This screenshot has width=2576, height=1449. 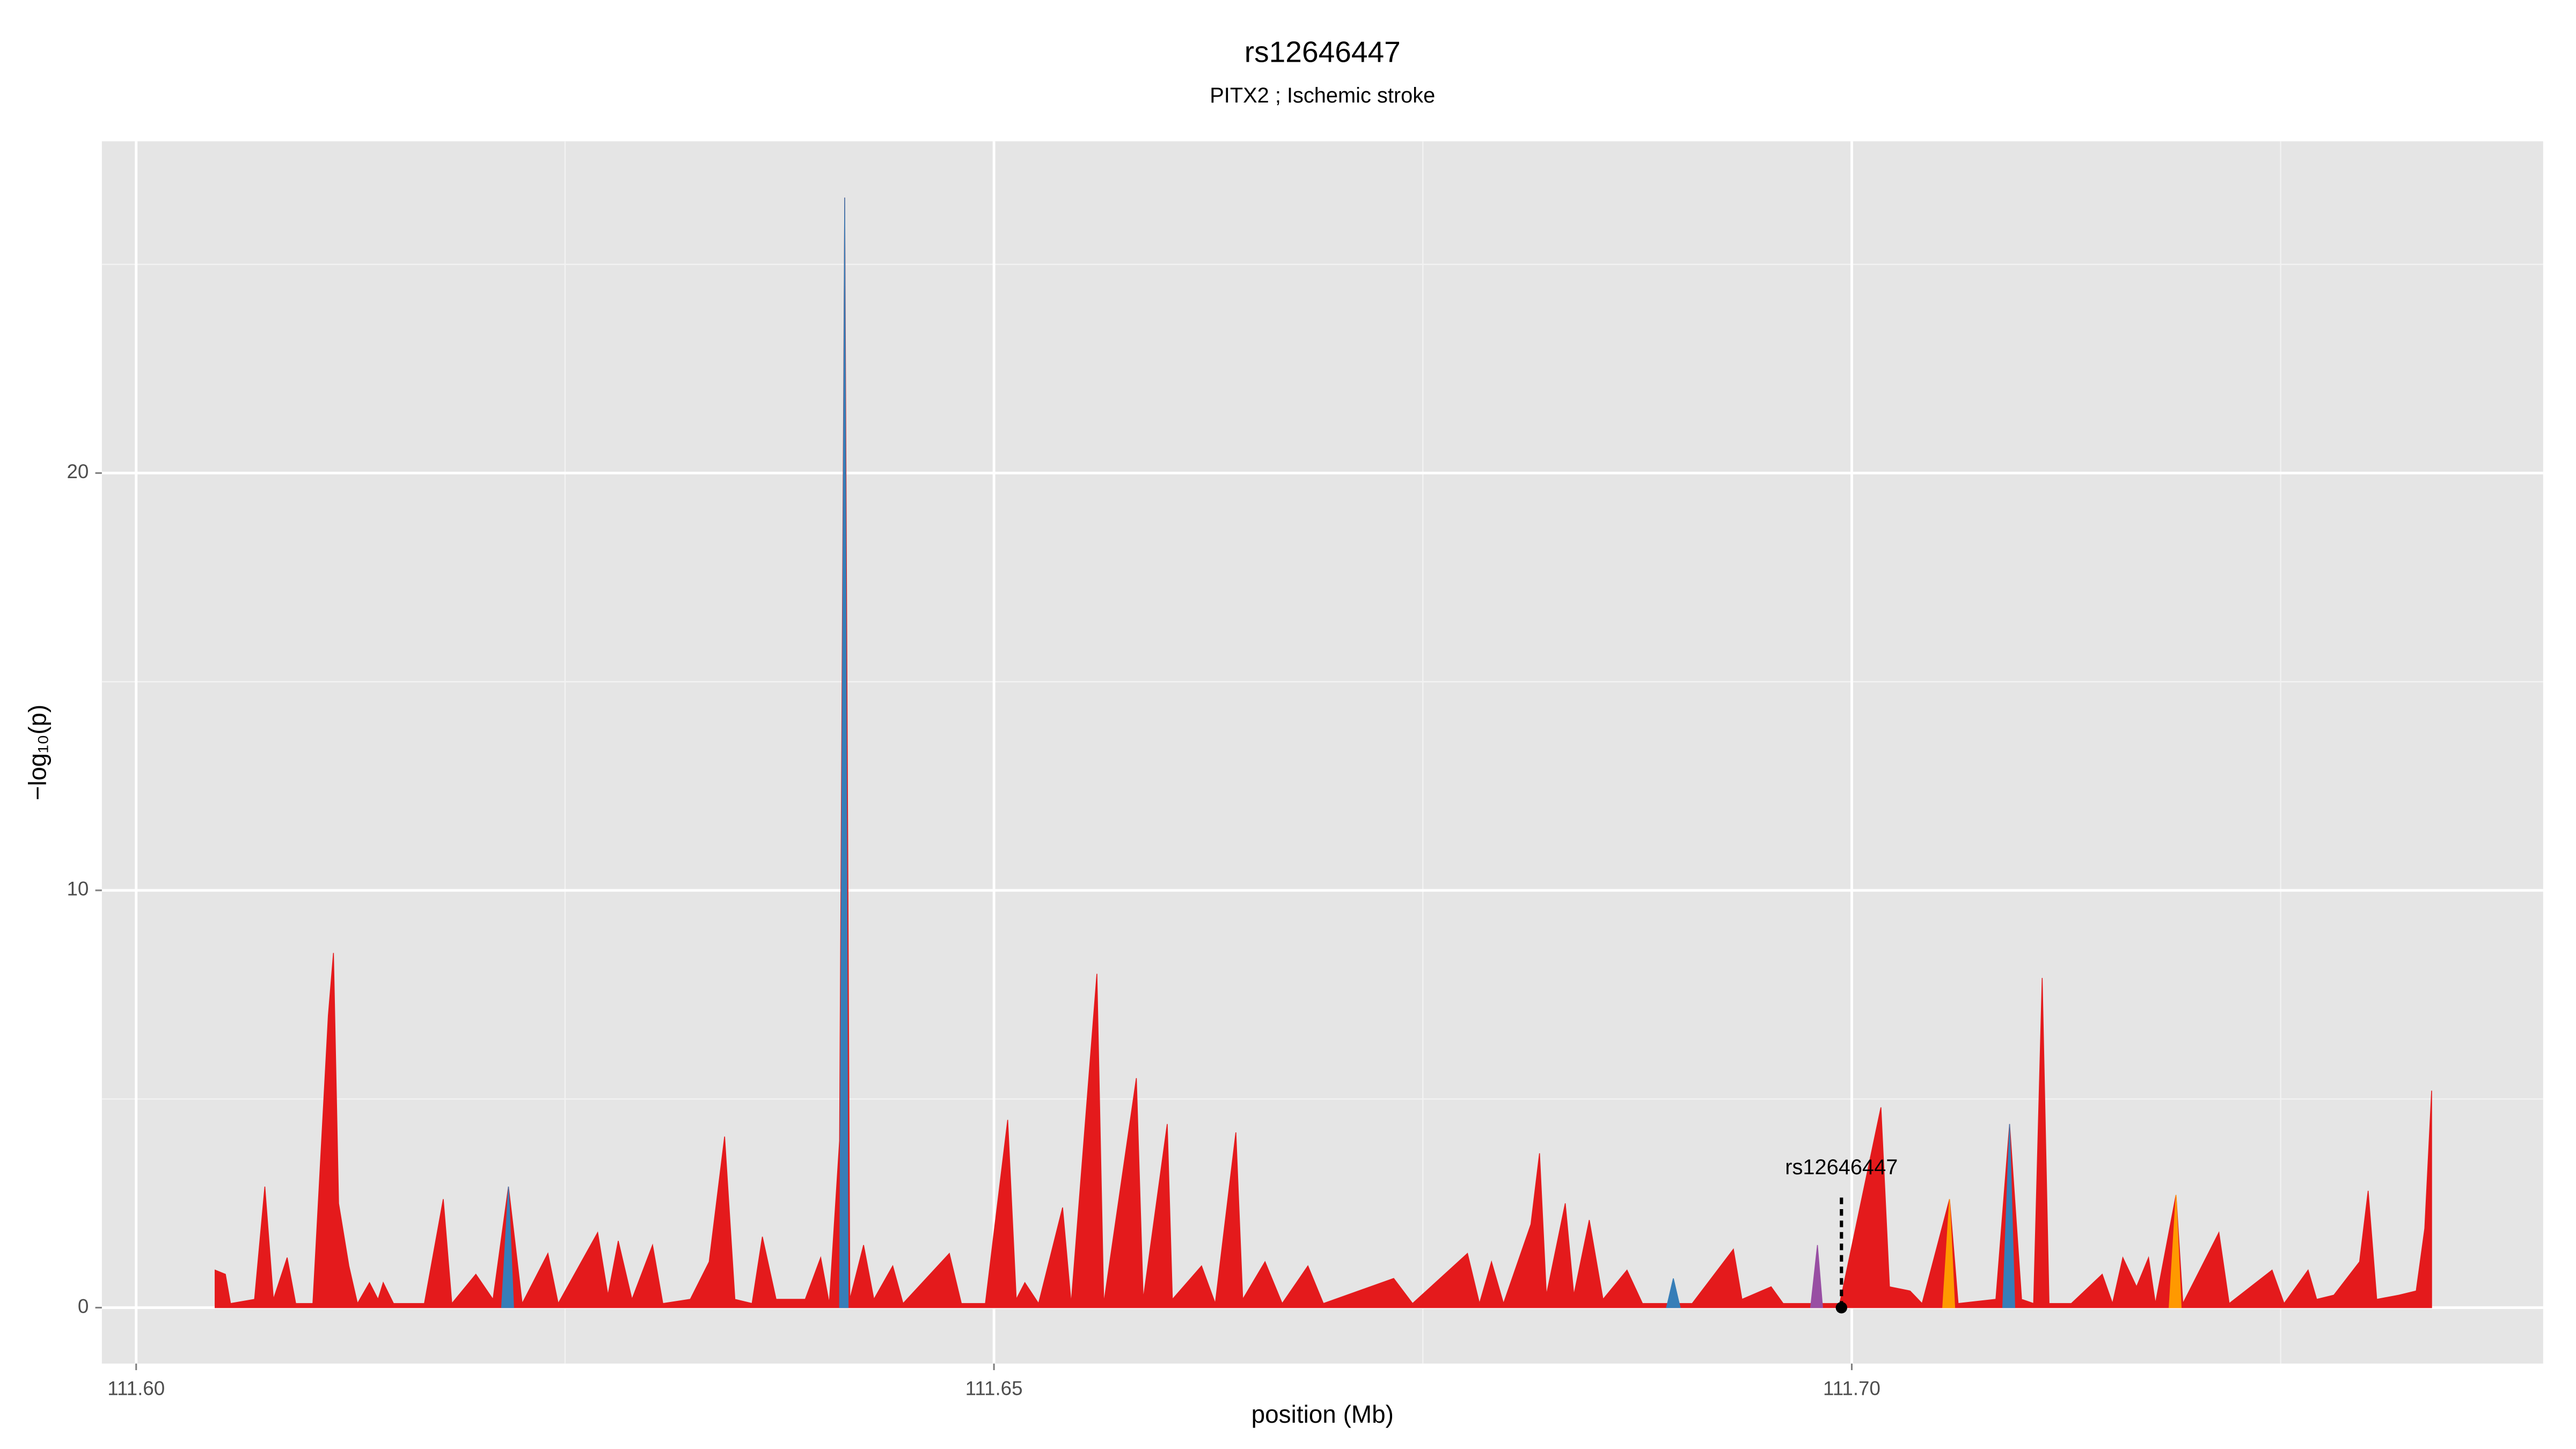 What do you see at coordinates (78, 889) in the screenshot?
I see `y-tick-label: 10` at bounding box center [78, 889].